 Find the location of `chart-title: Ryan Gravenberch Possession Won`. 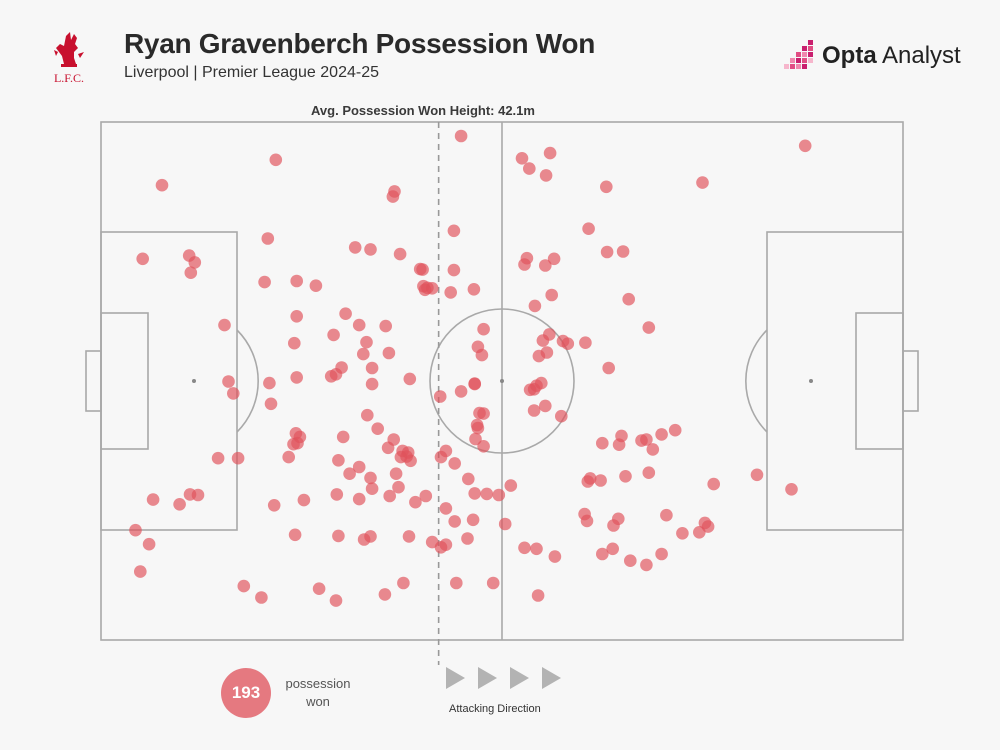

chart-title: Ryan Gravenberch Possession Won is located at coordinates (360, 43).